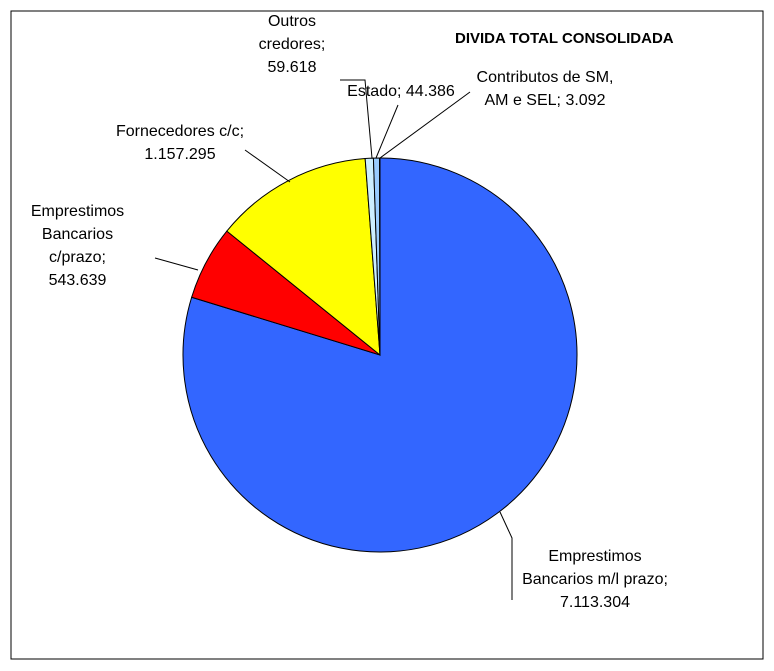 This screenshot has width=774, height=671. I want to click on value-label: 543.639, so click(77, 280).